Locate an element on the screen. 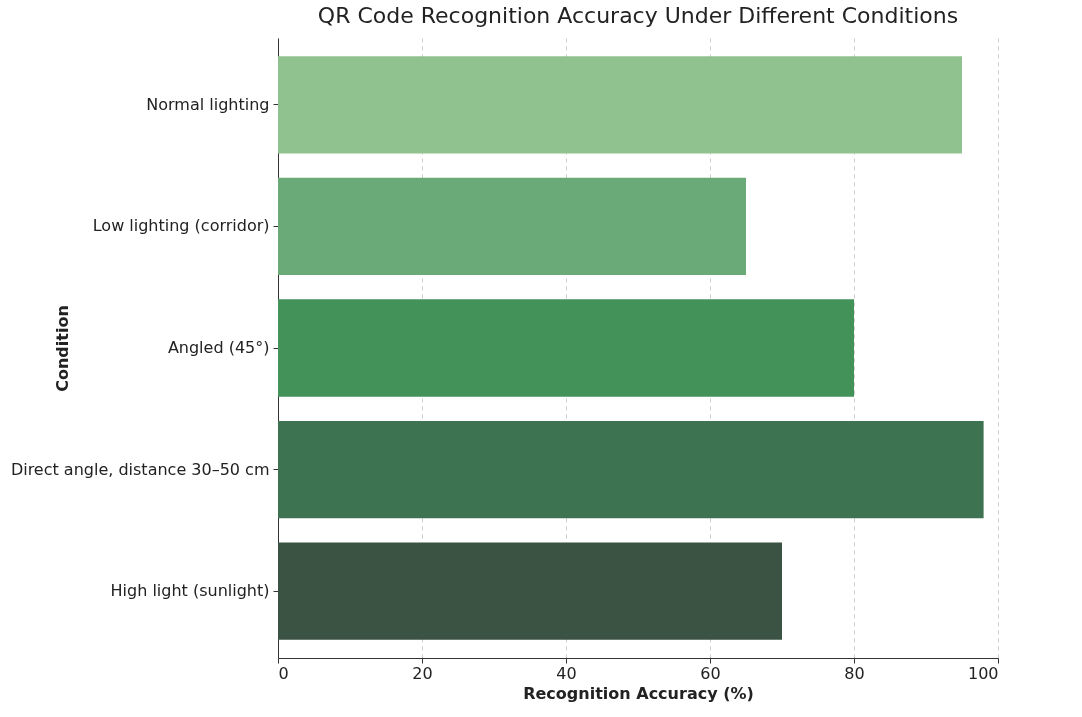 The image size is (1082, 717). x-tick-label: 60 is located at coordinates (710, 673).